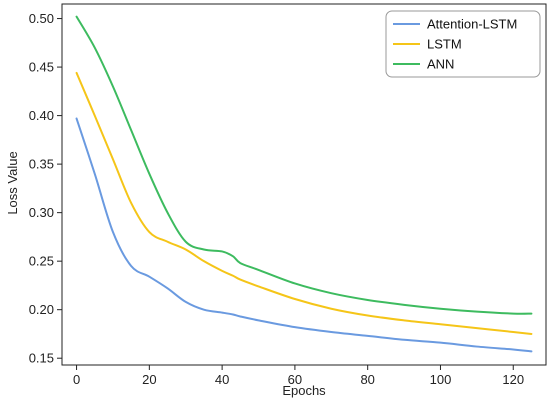 This screenshot has height=403, width=550. I want to click on x-axis-label: Epochs, so click(304, 390).